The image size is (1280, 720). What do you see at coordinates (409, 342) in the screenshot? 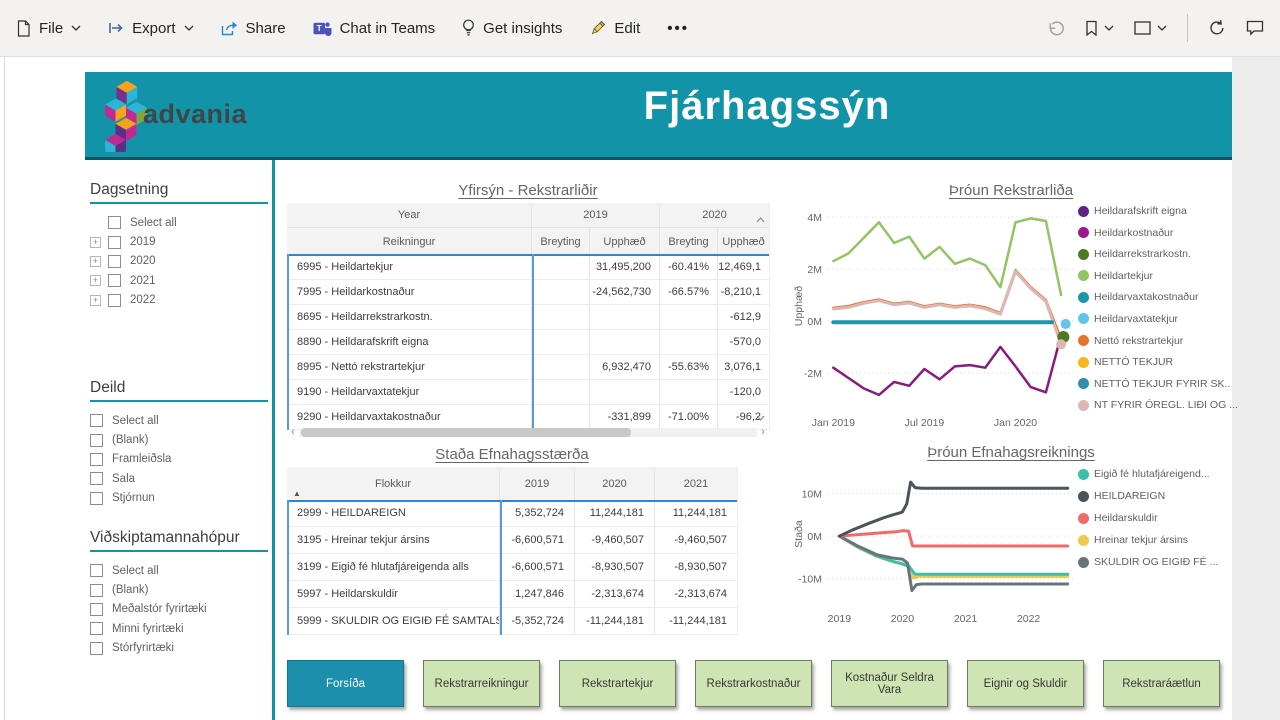
I see `account-cell: 8890 - Heildarafskrift eigna` at bounding box center [409, 342].